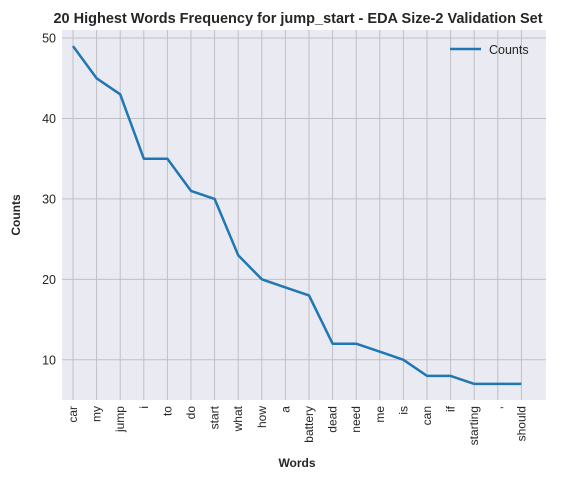 The width and height of the screenshot is (588, 485). I want to click on x-tick-label: jump, so click(120, 419).